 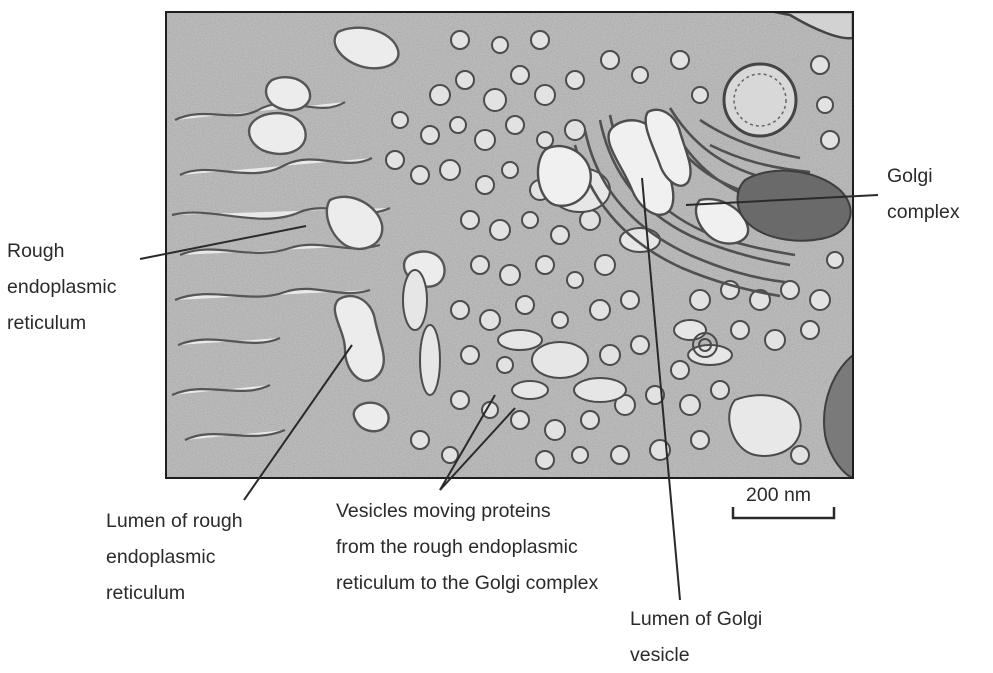 What do you see at coordinates (443, 511) in the screenshot?
I see `label-vesicles-line1: Vesicles moving proteins` at bounding box center [443, 511].